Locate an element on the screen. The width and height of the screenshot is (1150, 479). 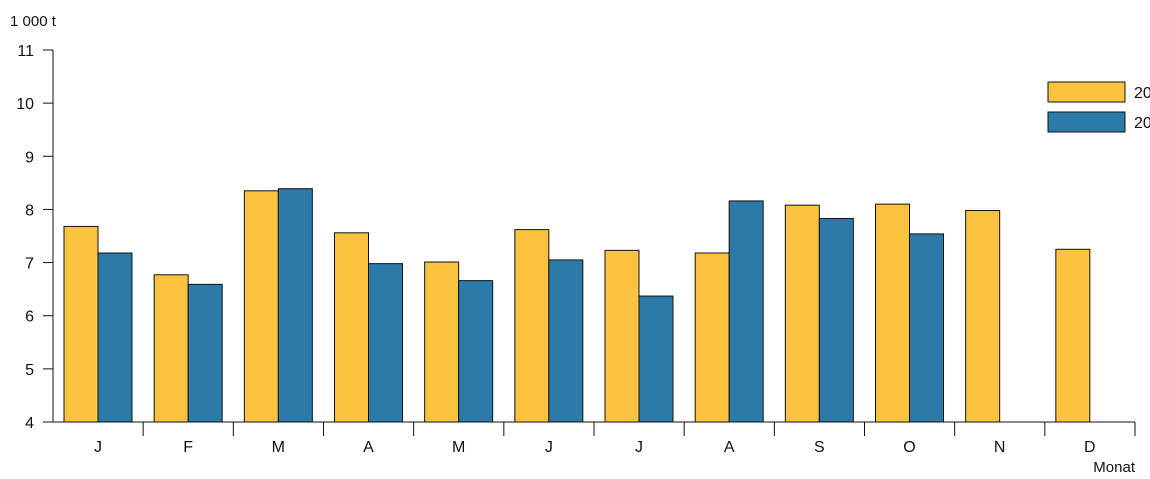
y-tick-label: 6 is located at coordinates (29, 317).